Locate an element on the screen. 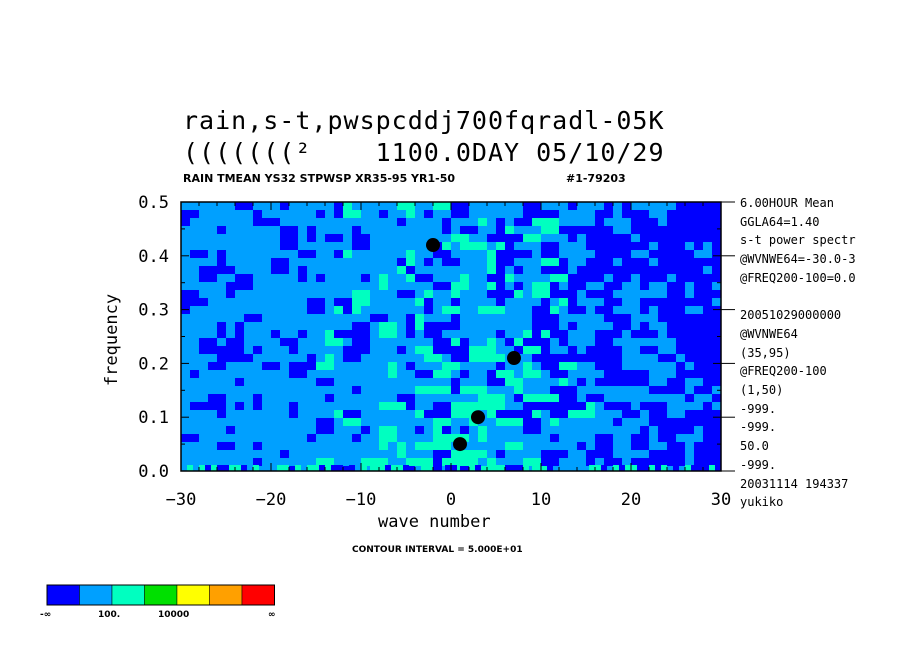 The image size is (904, 654). x-tick-label: −30 is located at coordinates (181, 500).